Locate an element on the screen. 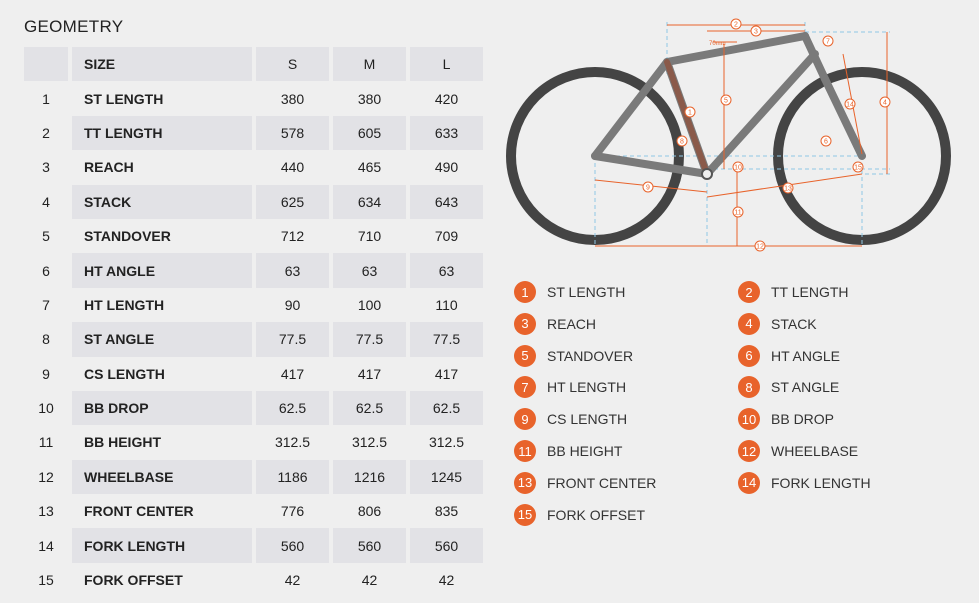 The width and height of the screenshot is (979, 603). legend-label: ST ANGLE is located at coordinates (805, 387).